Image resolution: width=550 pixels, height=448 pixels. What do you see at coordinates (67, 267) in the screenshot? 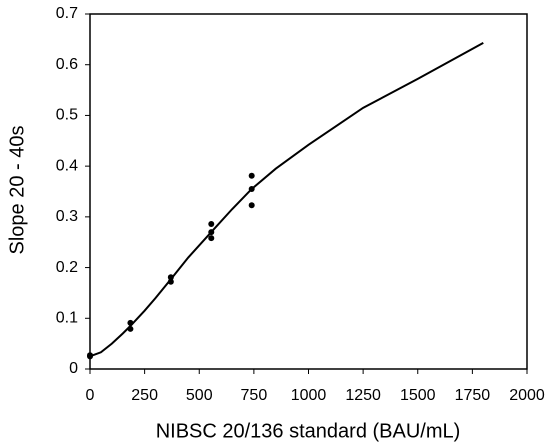
I see `y-tick-label: 0.2` at bounding box center [67, 267].